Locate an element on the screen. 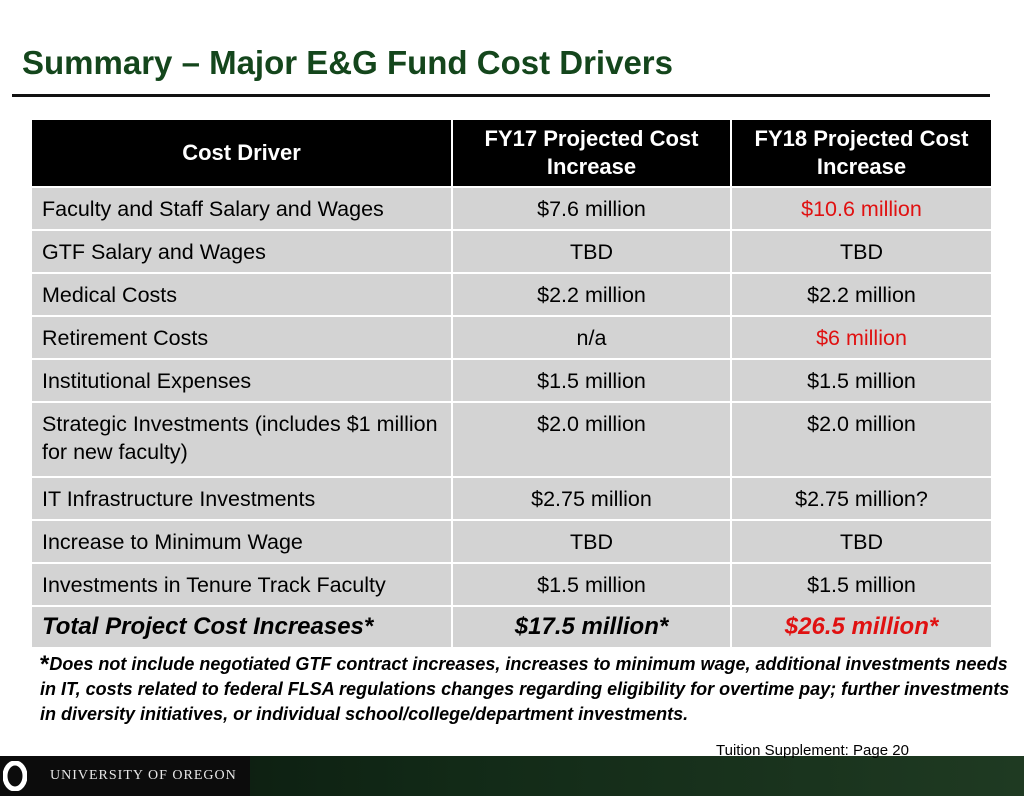 Image resolution: width=1024 pixels, height=796 pixels. cost-driver-cell: Medical Costs is located at coordinates (241, 294).